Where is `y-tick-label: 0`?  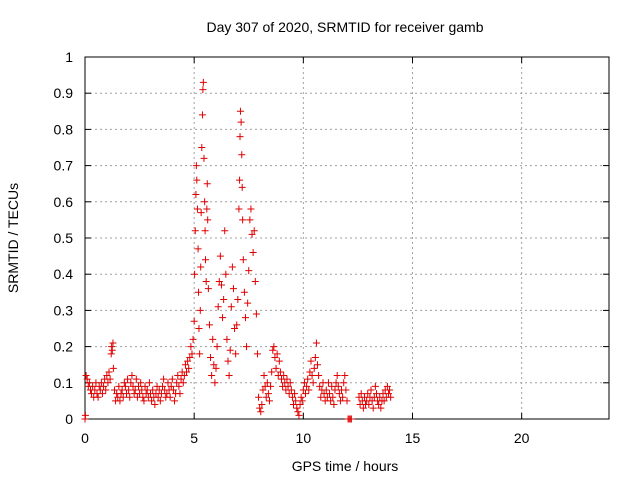
y-tick-label: 0 is located at coordinates (69, 419).